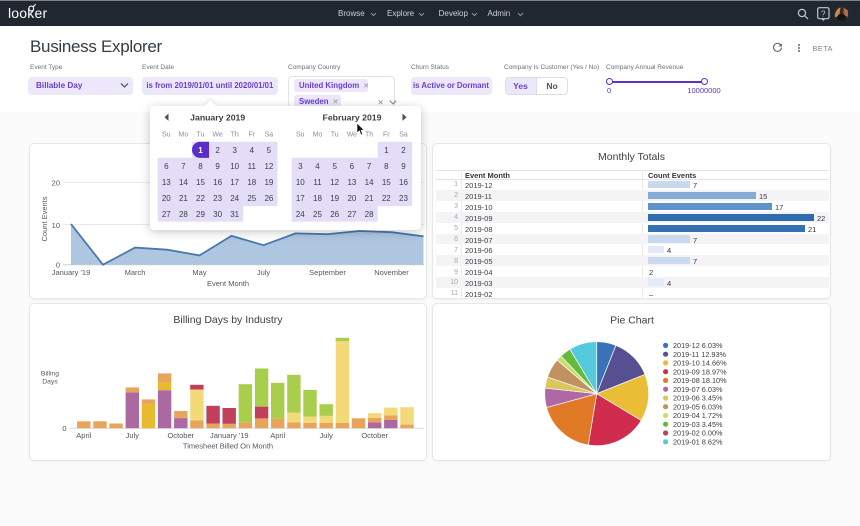 The image size is (860, 526). I want to click on svg-text: 14, so click(369, 182).